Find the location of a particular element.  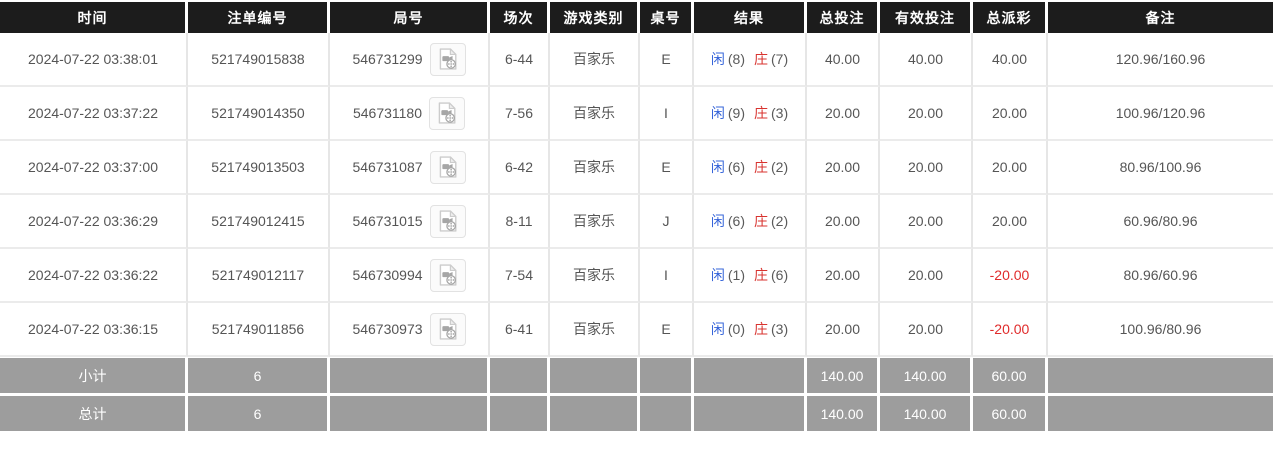

cell-bet-id: 521749015838 is located at coordinates (259, 60).